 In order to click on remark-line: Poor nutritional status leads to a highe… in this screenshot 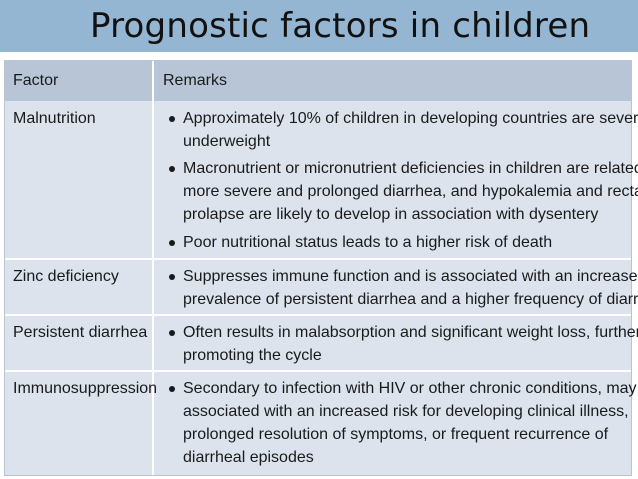, I will do `click(368, 242)`.